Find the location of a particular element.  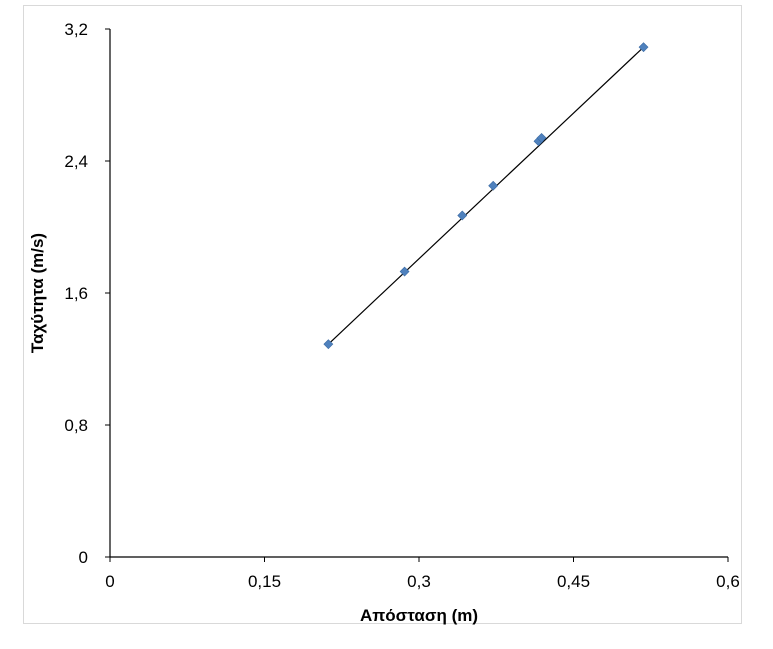

x-tick-label: 0 is located at coordinates (109, 581).